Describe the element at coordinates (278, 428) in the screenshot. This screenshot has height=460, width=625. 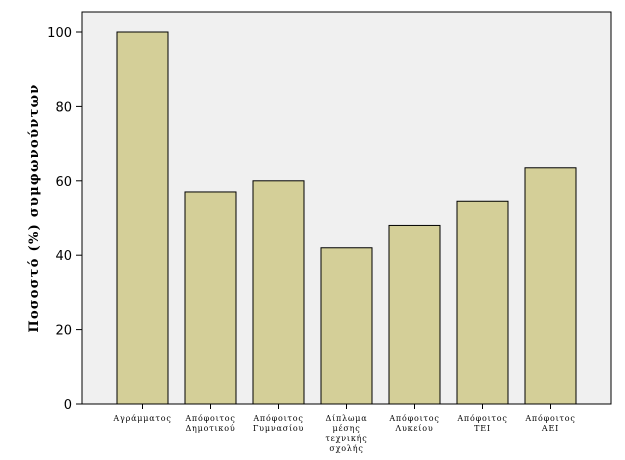
I see `x-category-label: Γυμνασίου` at that location.